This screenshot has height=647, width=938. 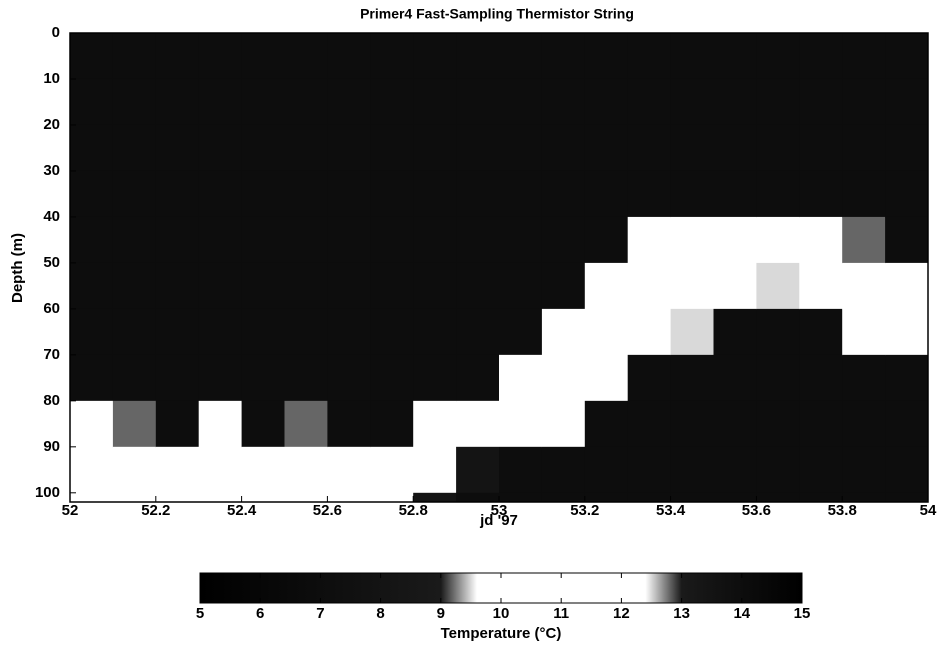 What do you see at coordinates (584, 510) in the screenshot?
I see `x-tick-label: 53.2` at bounding box center [584, 510].